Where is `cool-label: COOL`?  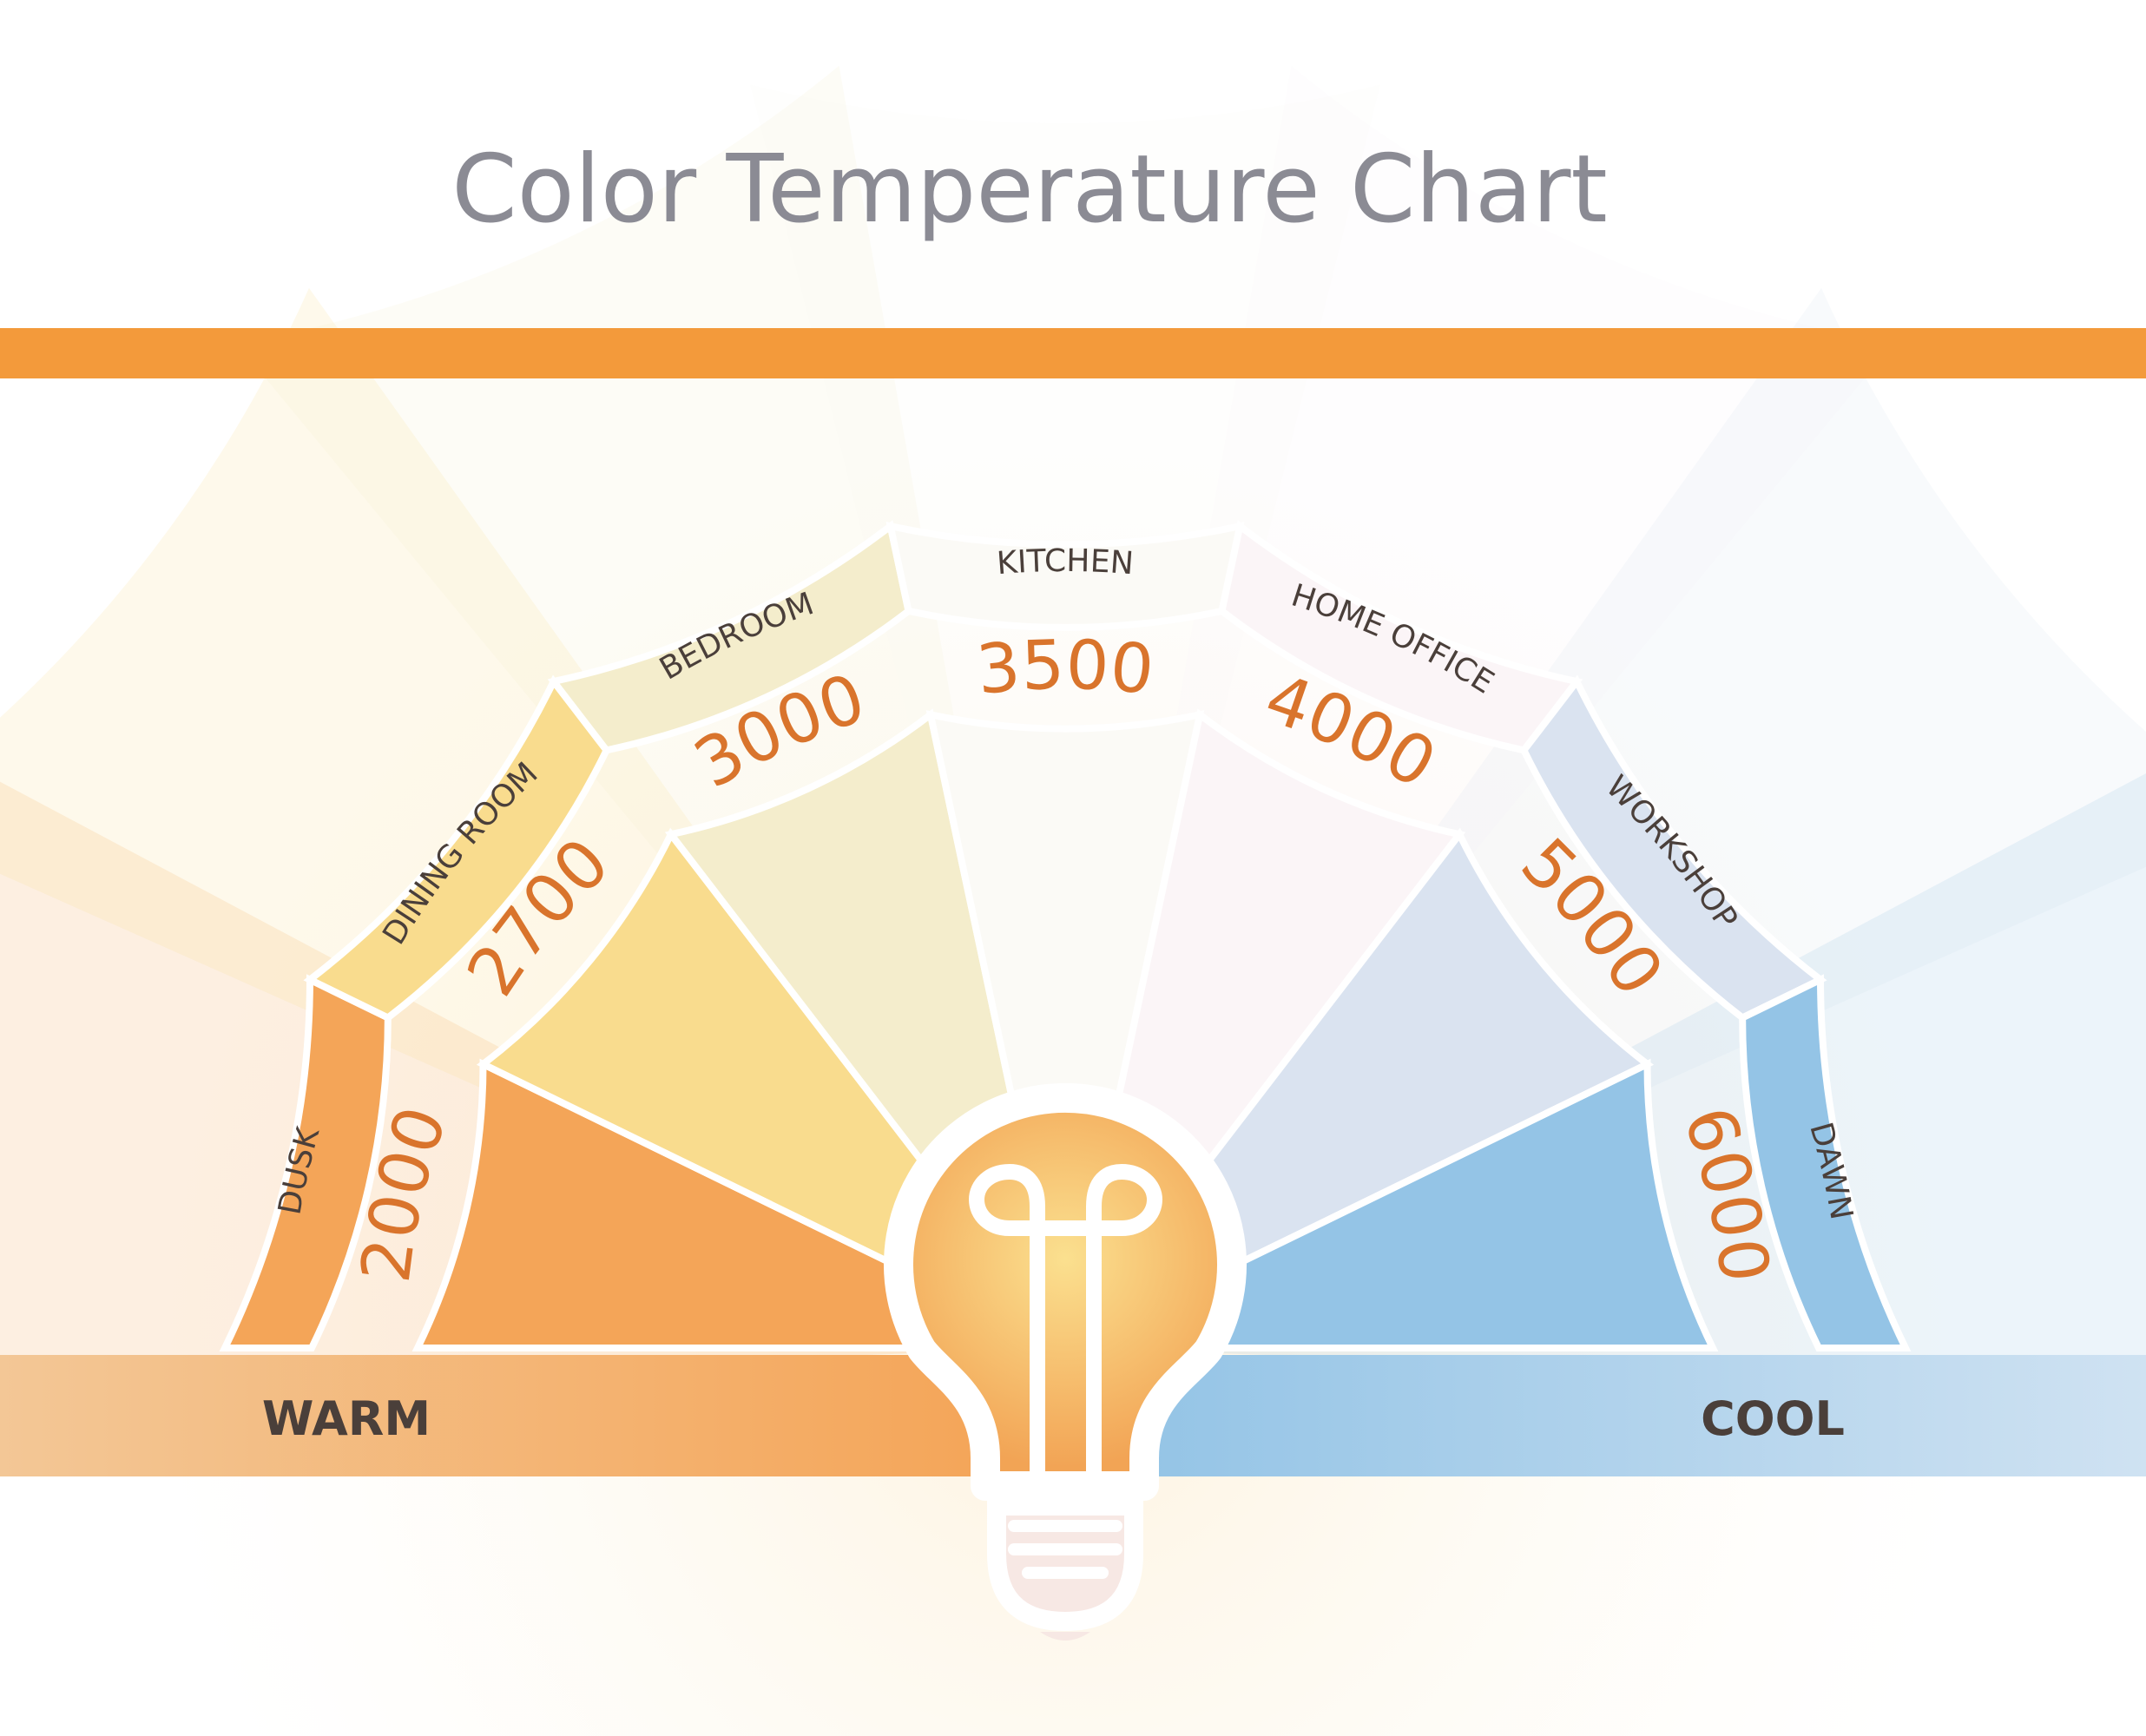 cool-label: COOL is located at coordinates (1773, 1418).